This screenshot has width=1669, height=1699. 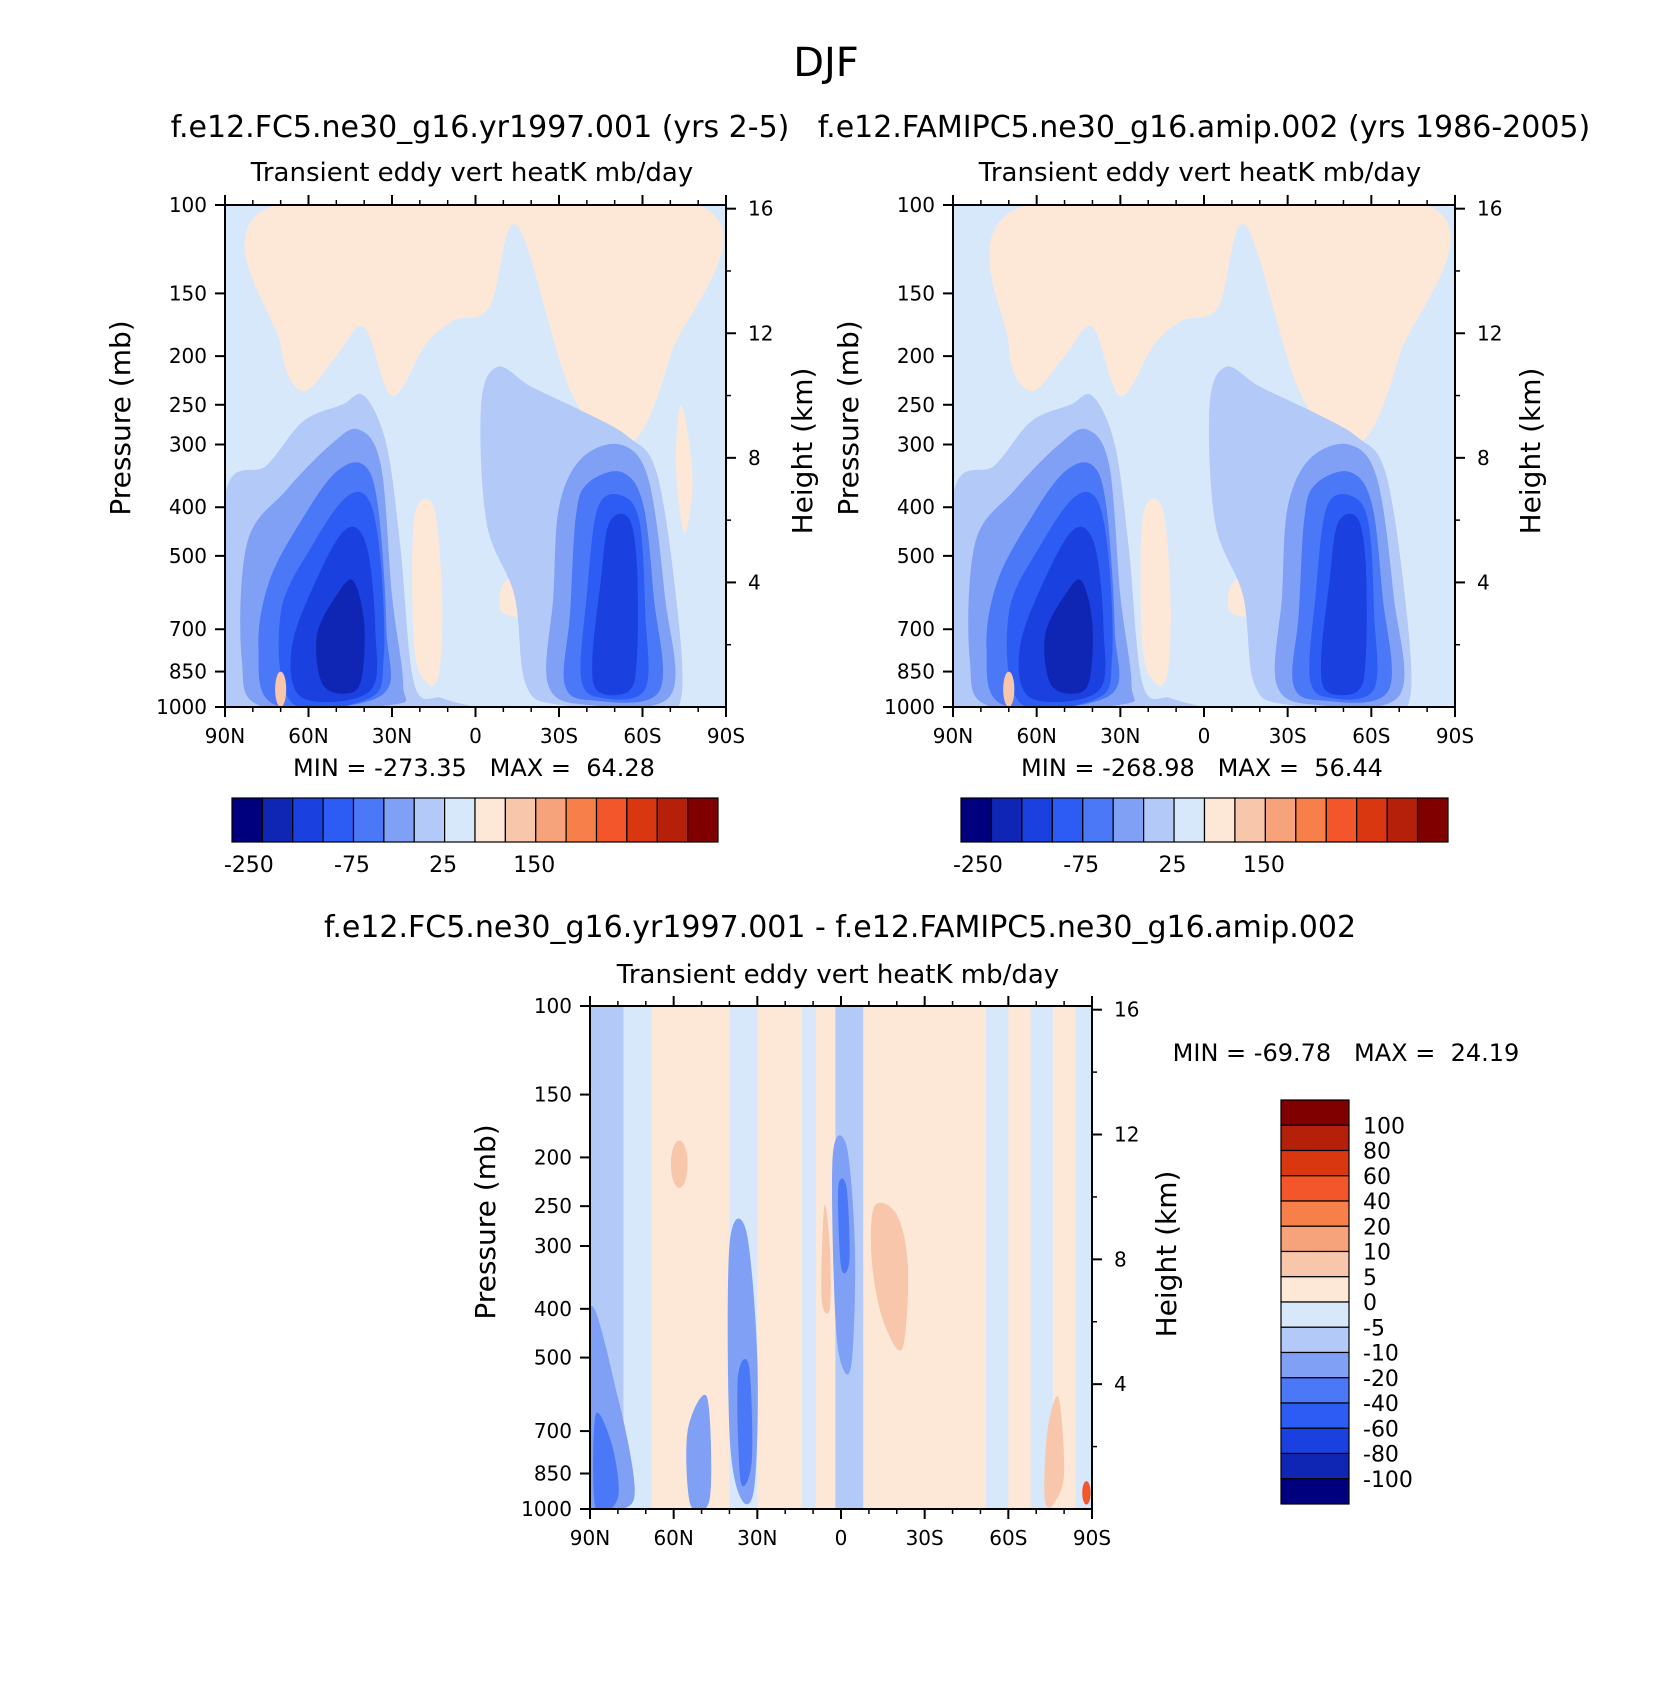 I want to click on panel-3-y2label: Height (km), so click(x=1166, y=1254).